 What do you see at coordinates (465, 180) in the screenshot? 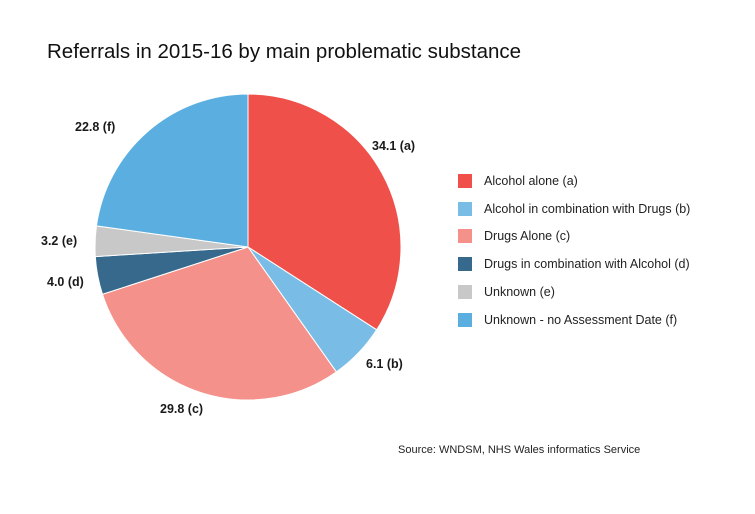
I see `legend-swatch-a` at bounding box center [465, 180].